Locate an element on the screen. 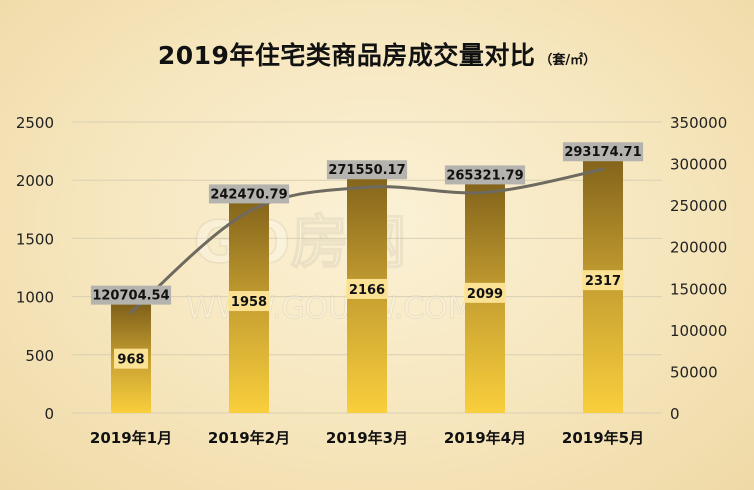 The height and width of the screenshot is (490, 754). right-tick-label: 100000 is located at coordinates (698, 331).